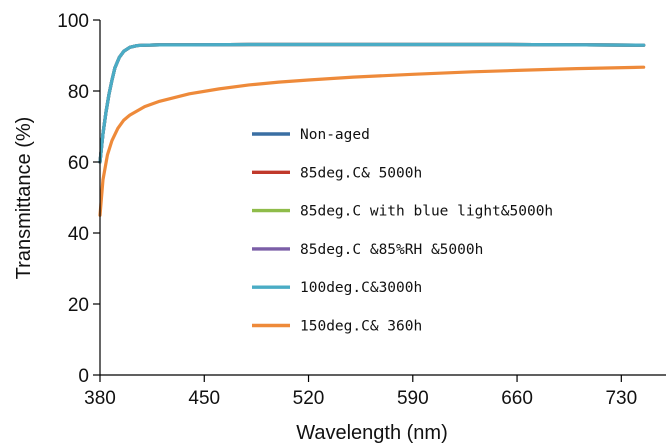 The height and width of the screenshot is (447, 666). What do you see at coordinates (78, 234) in the screenshot?
I see `y-tick-label: 40` at bounding box center [78, 234].